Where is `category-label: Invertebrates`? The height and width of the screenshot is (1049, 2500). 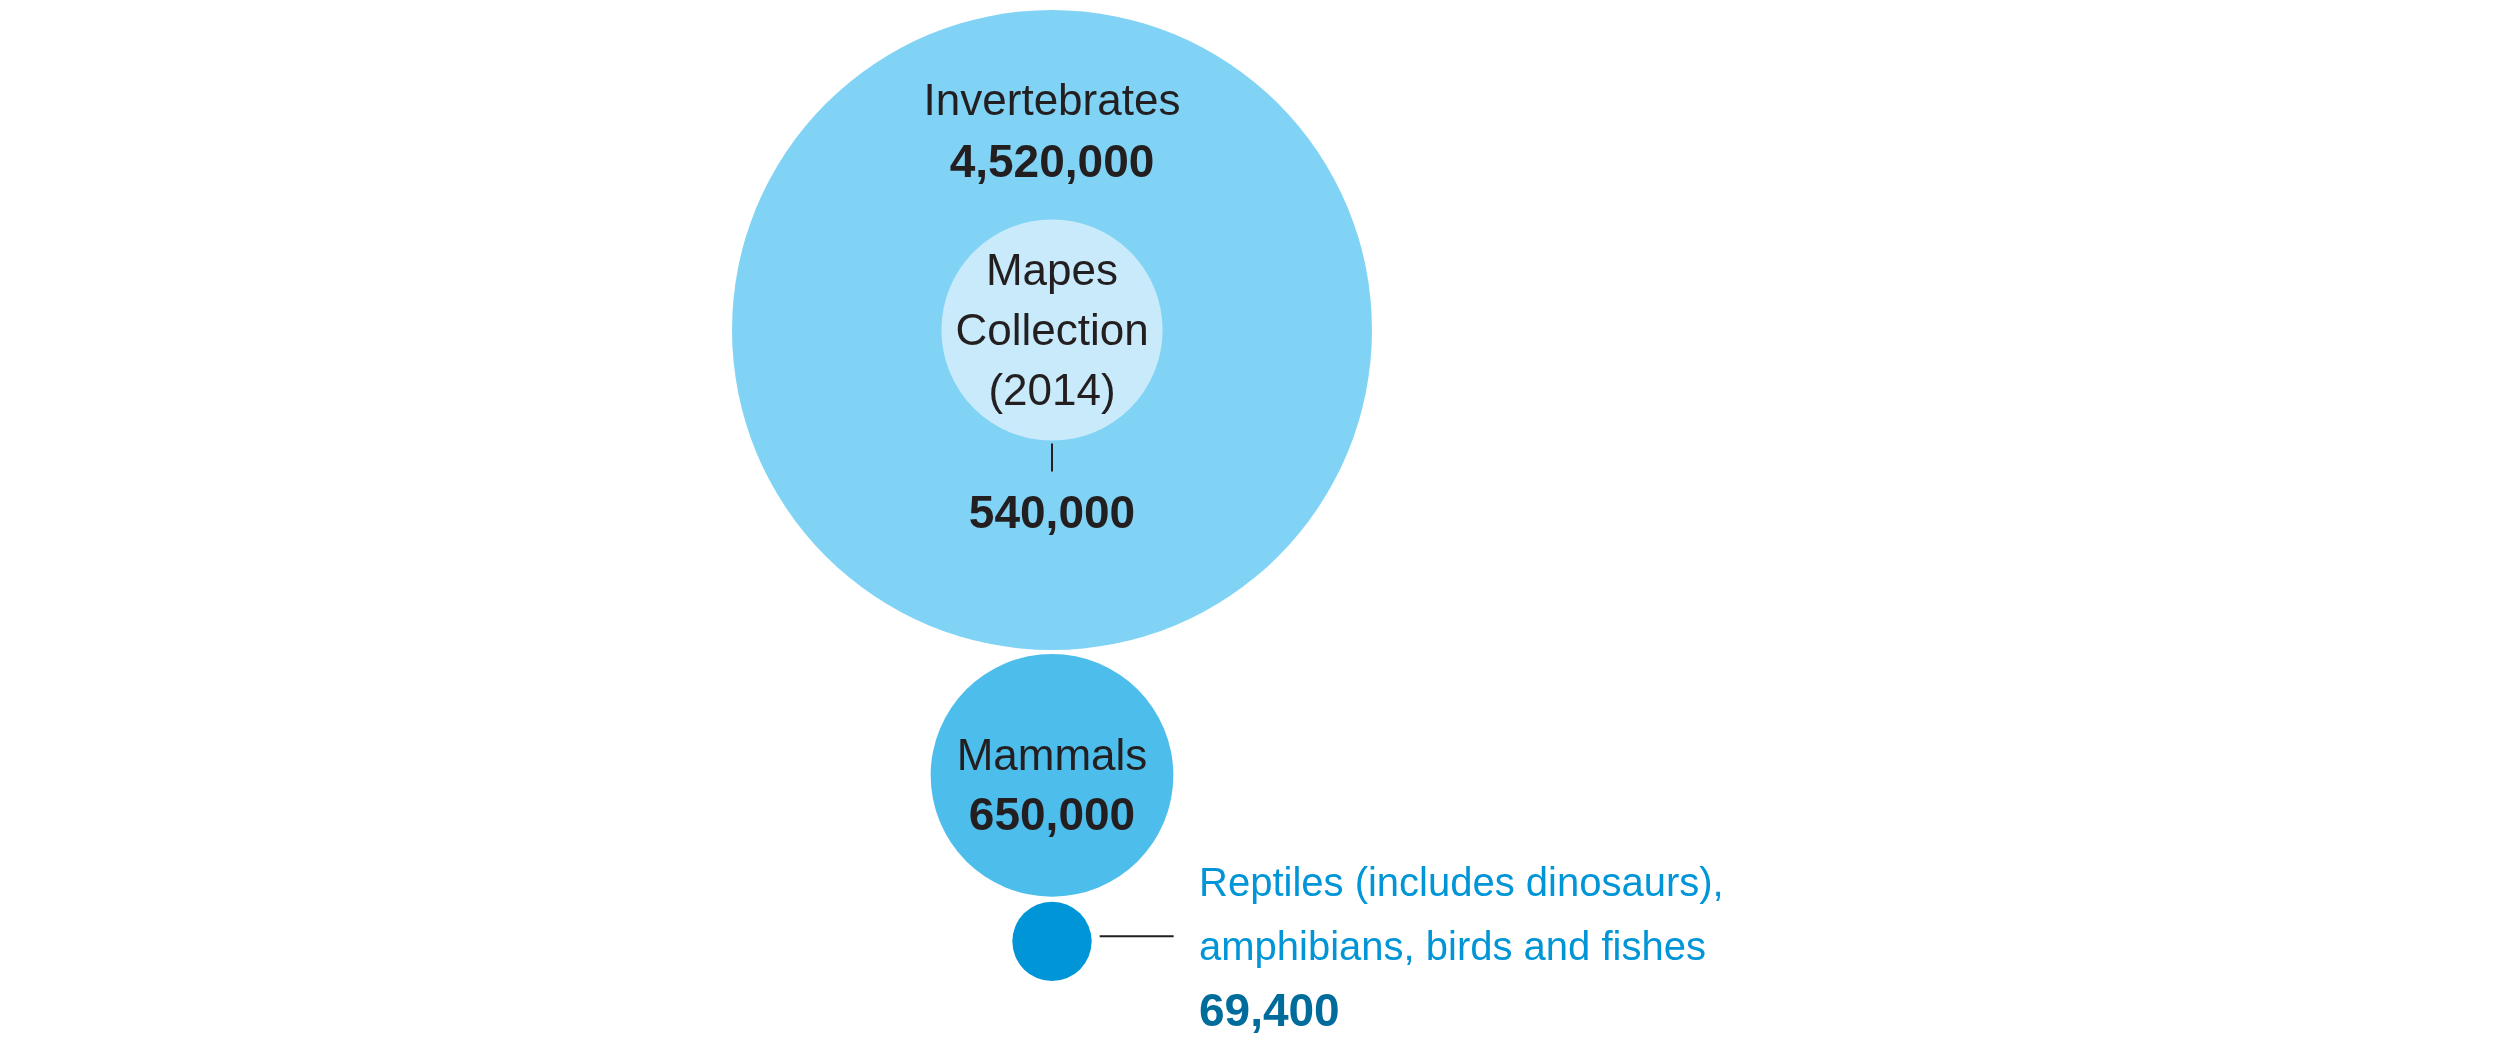 category-label: Invertebrates is located at coordinates (1052, 99).